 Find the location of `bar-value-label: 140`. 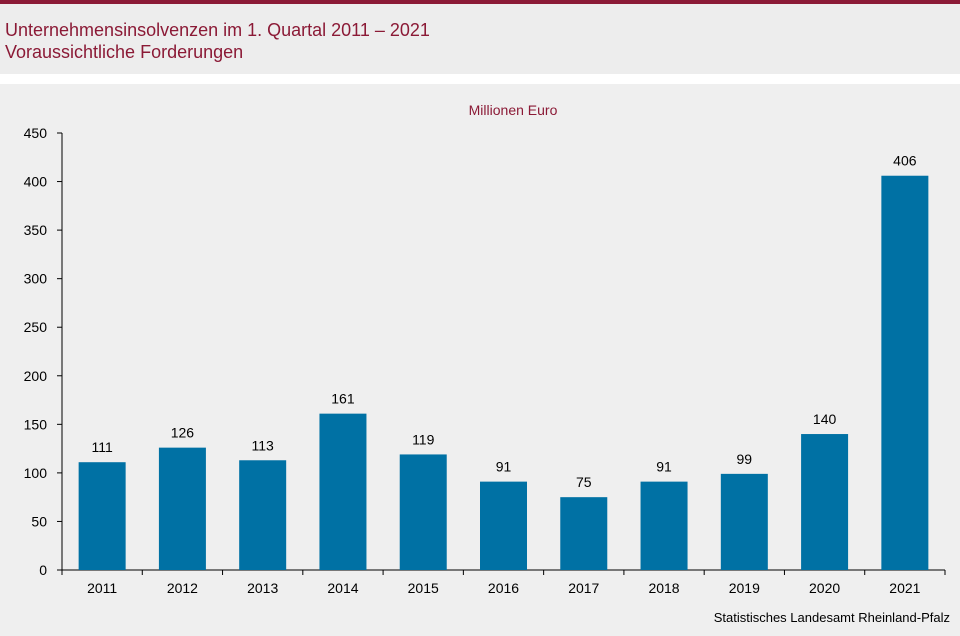

bar-value-label: 140 is located at coordinates (825, 419).